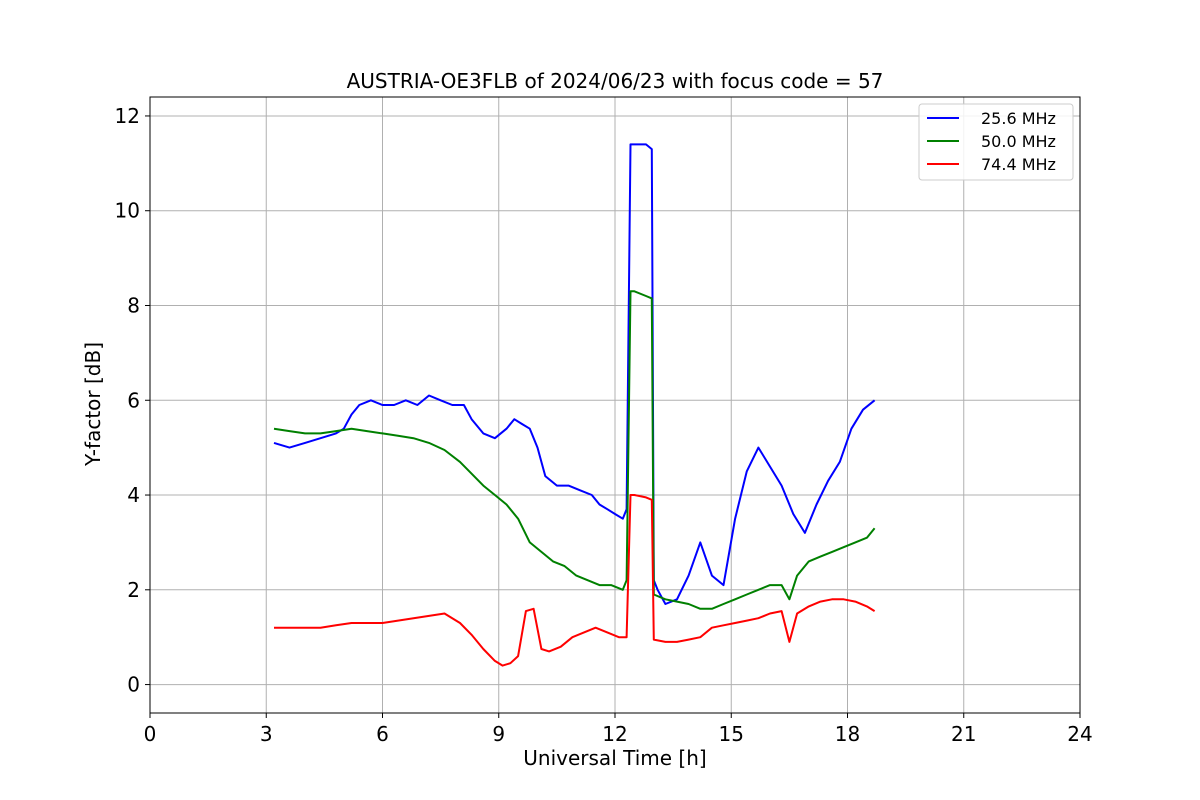  Describe the element at coordinates (133, 685) in the screenshot. I see `y-tick-label: 0` at that location.